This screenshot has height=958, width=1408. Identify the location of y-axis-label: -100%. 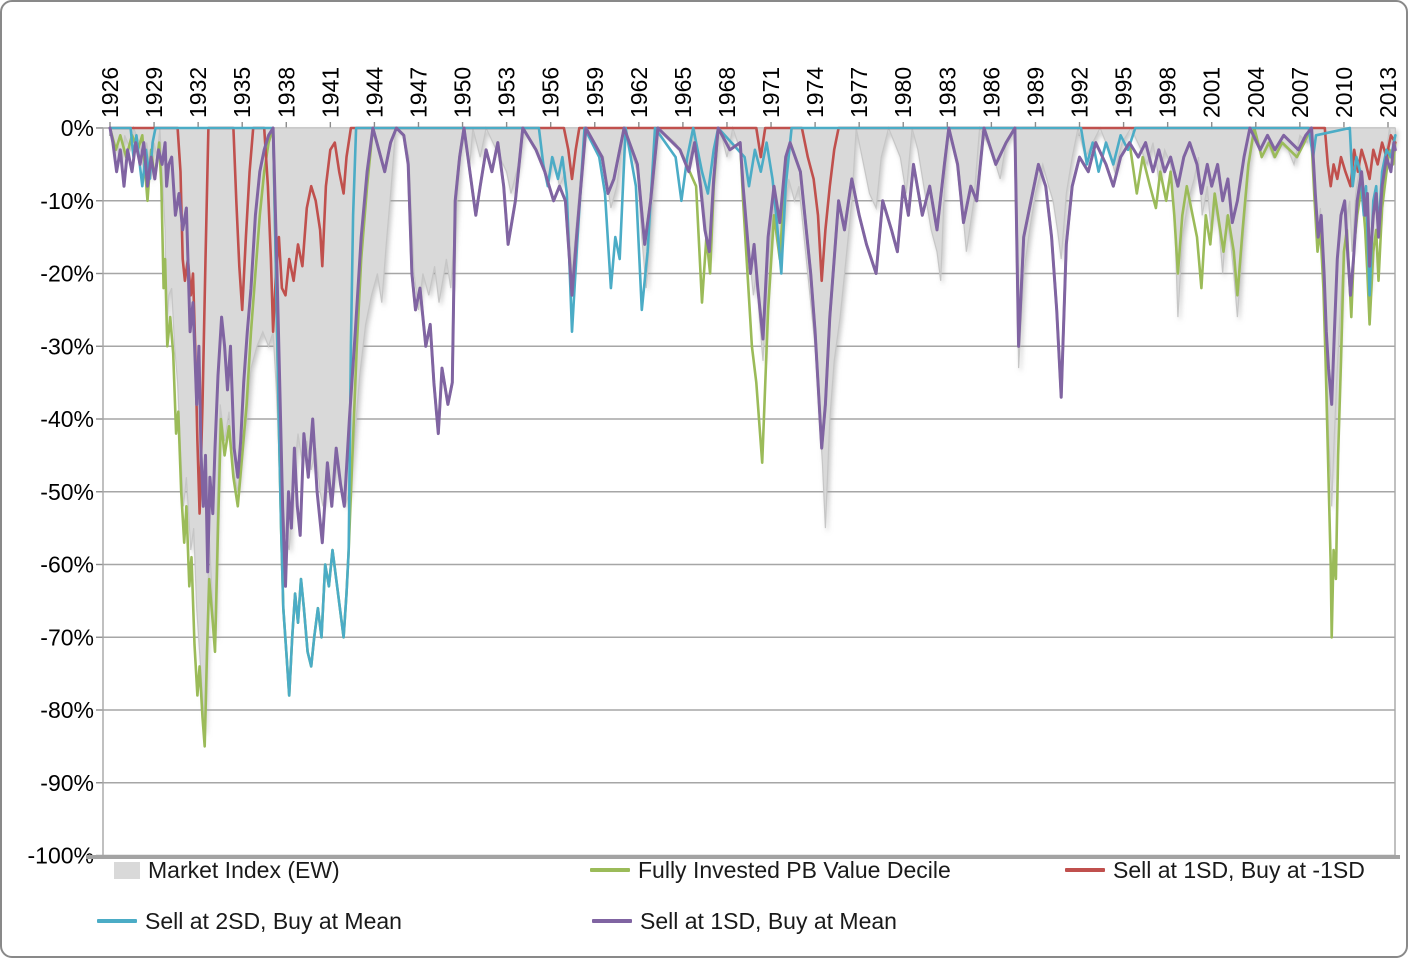
(61, 856).